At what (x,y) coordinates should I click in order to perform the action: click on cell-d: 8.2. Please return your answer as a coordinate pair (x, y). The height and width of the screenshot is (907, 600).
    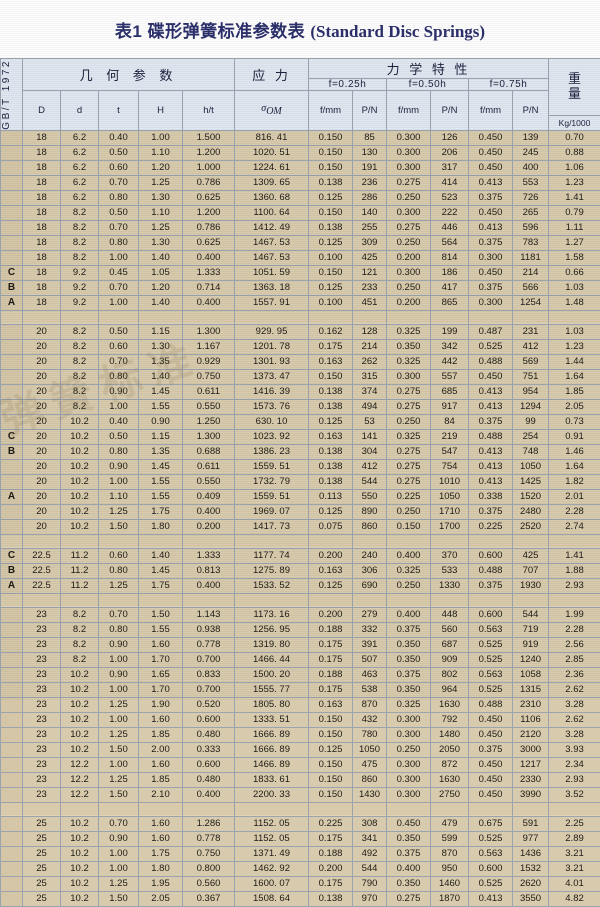
    Looking at the image, I should click on (80, 406).